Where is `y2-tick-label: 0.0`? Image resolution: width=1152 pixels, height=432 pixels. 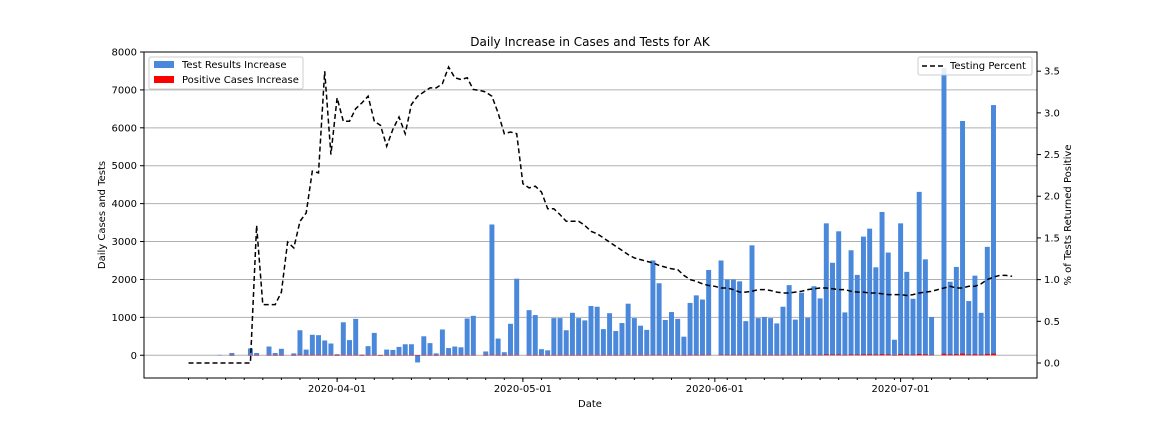 y2-tick-label: 0.0 is located at coordinates (1052, 363).